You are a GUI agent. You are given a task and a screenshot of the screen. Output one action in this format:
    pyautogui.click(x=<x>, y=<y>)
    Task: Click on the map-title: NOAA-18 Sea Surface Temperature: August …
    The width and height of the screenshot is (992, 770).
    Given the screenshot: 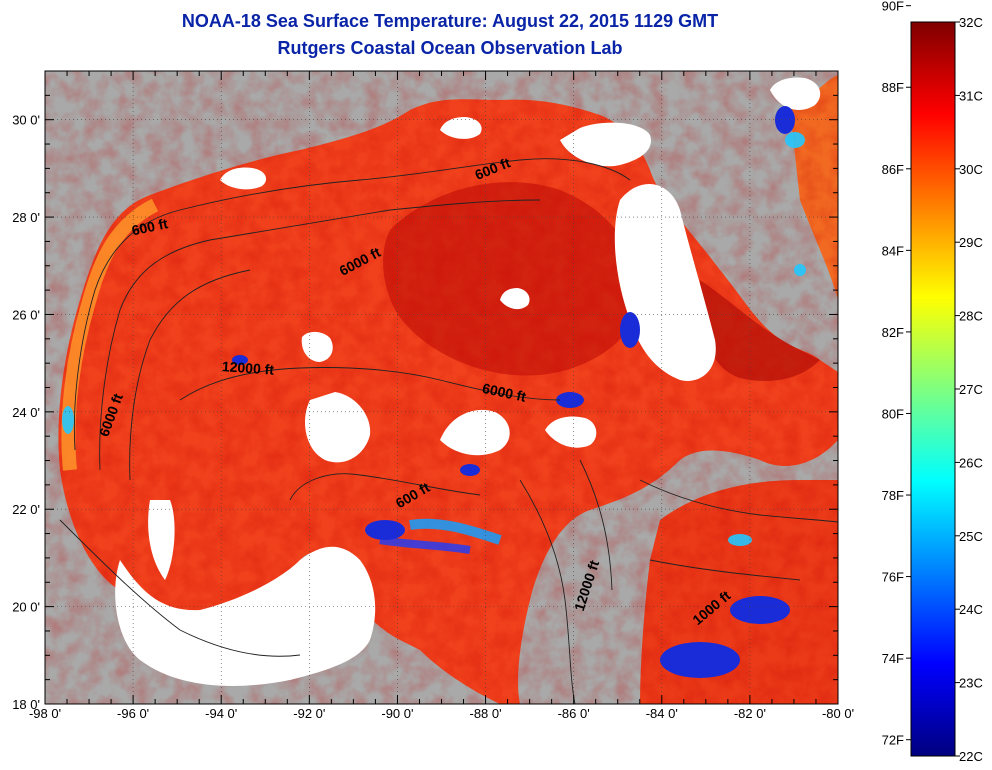 What is the action you would take?
    pyautogui.click(x=450, y=21)
    